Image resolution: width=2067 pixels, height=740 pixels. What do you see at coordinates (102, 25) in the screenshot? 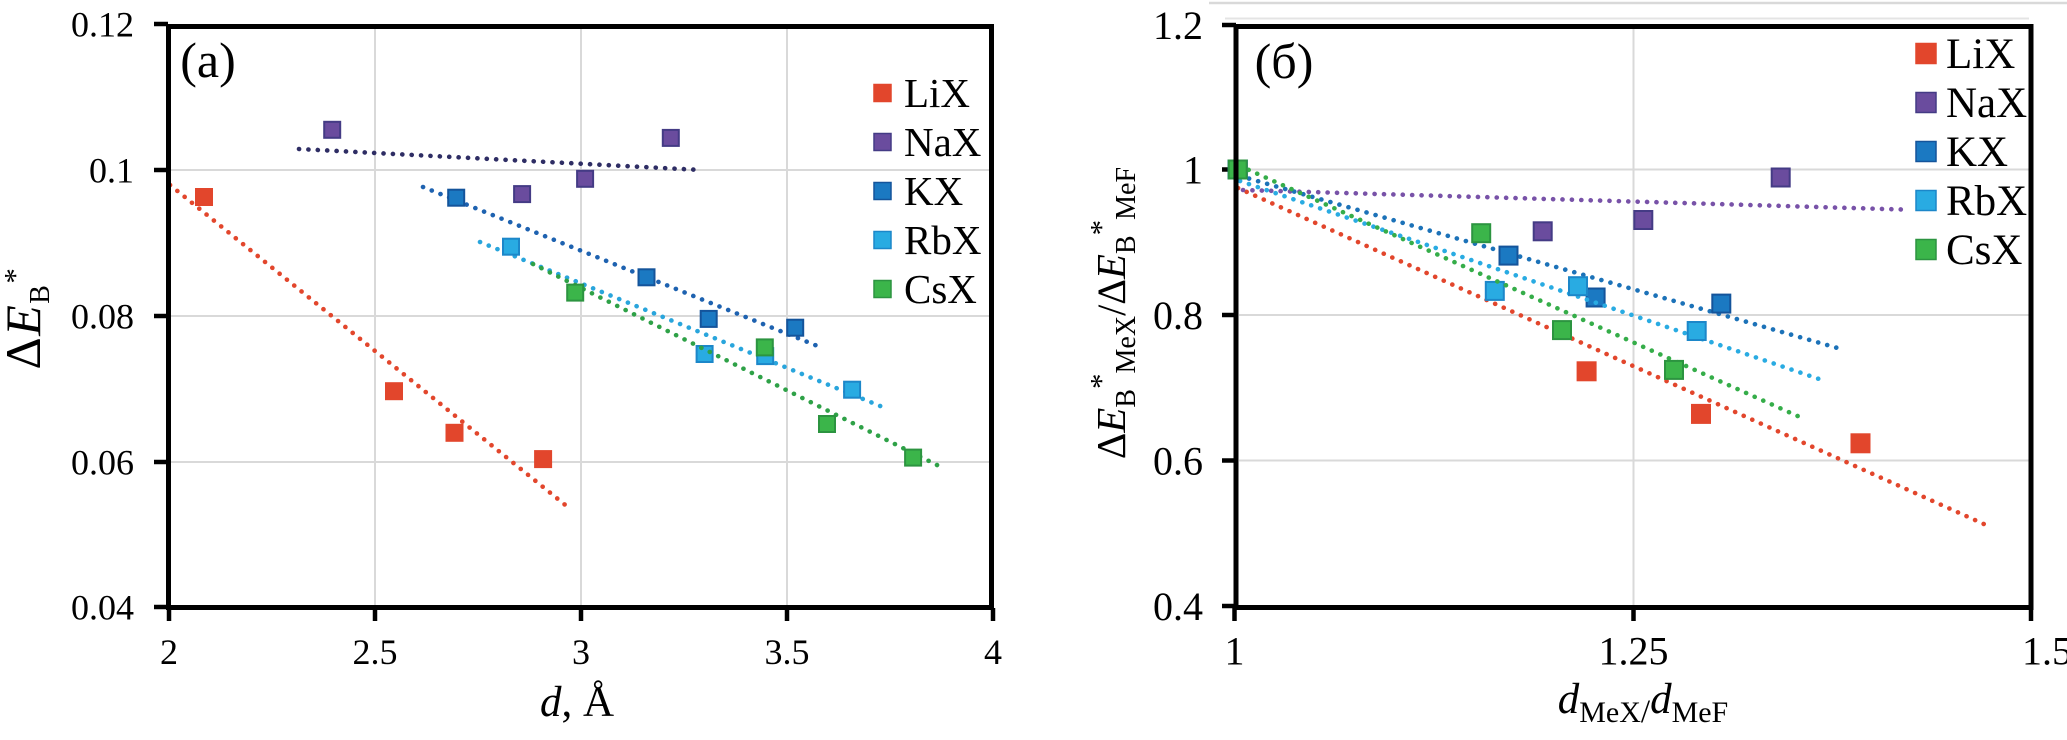
I see `svg-text: 0.12` at bounding box center [102, 25].